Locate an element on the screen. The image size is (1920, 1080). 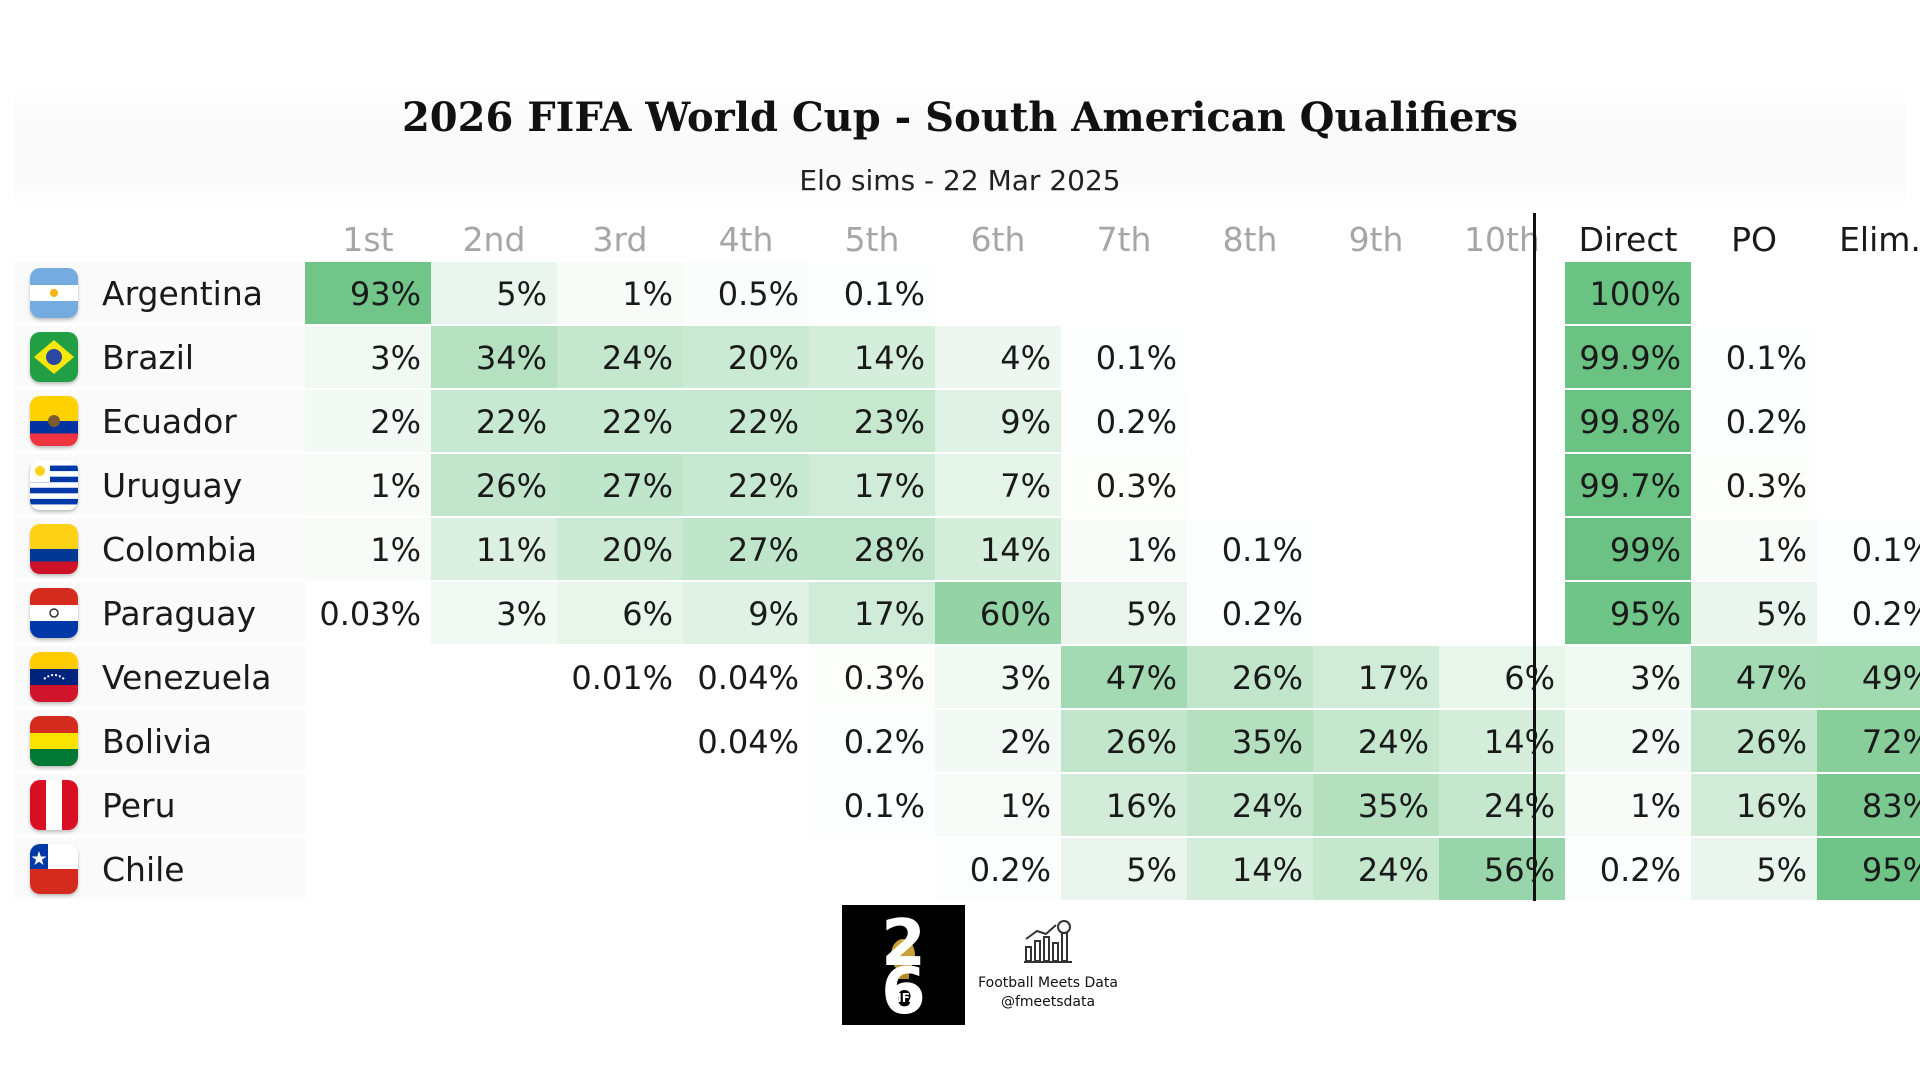
cell-bolivia-elim: 72% is located at coordinates (1868, 741).